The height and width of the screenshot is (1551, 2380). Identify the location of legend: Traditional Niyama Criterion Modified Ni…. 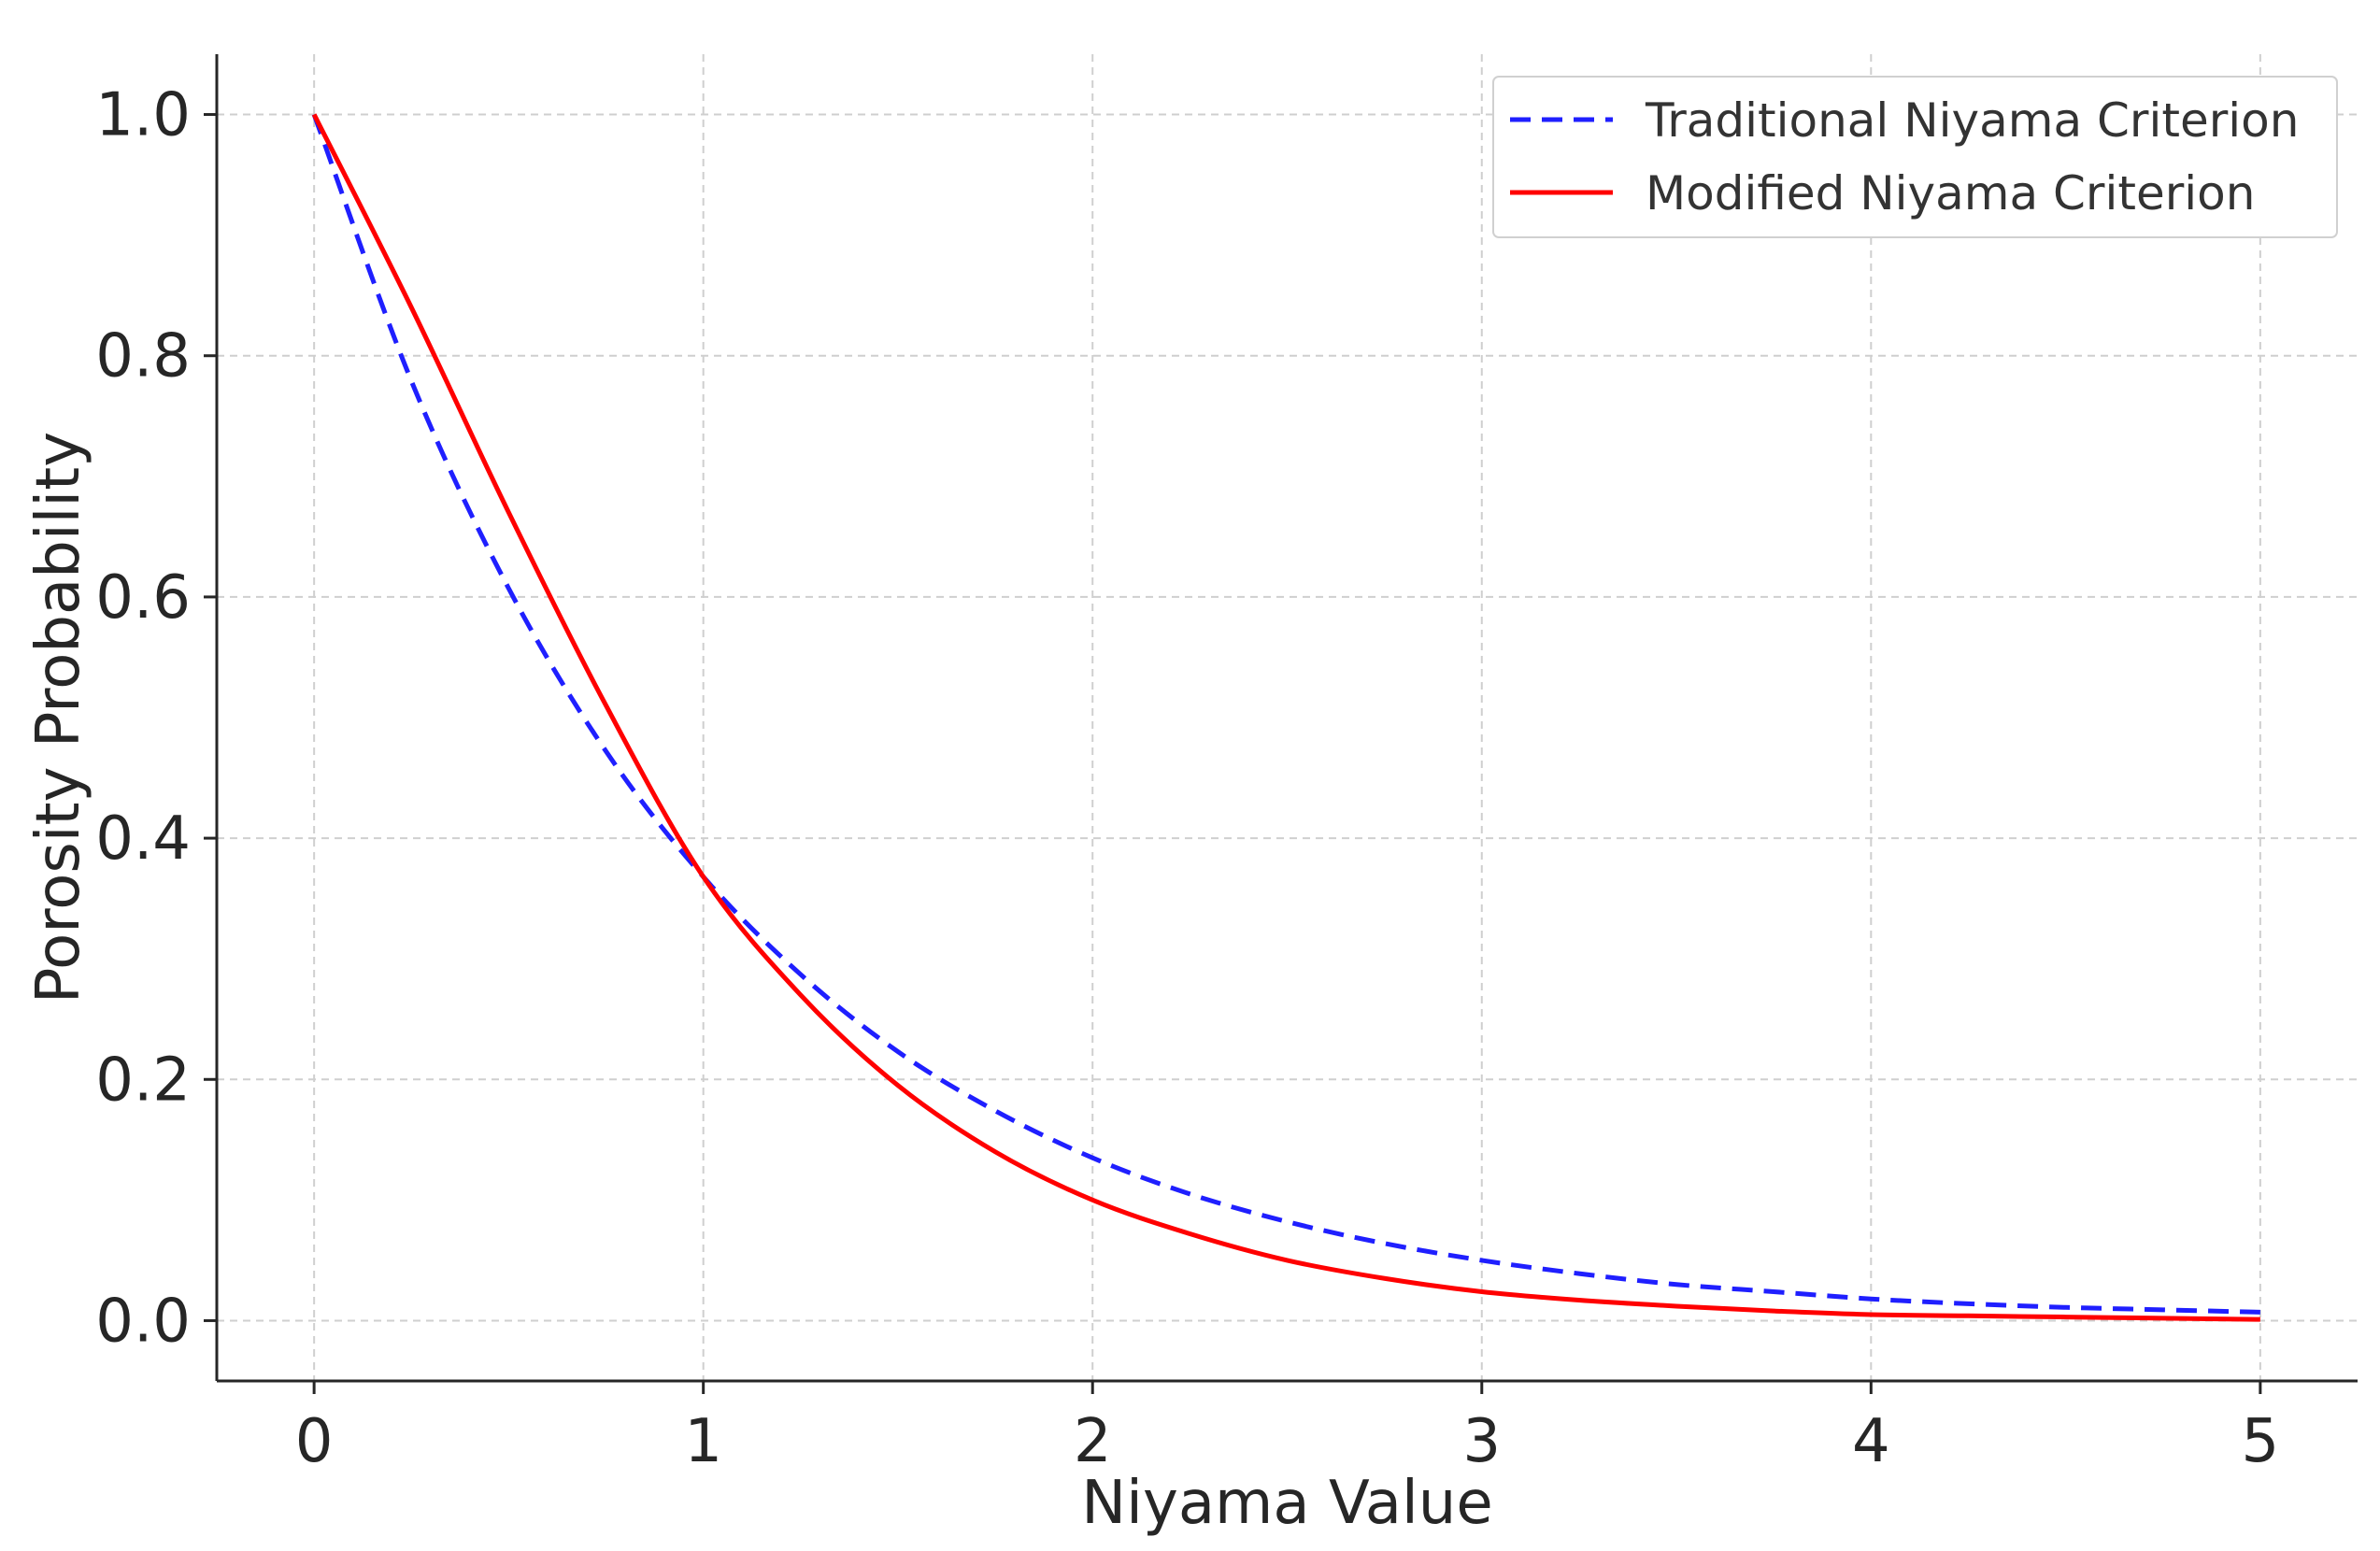
(1915, 157).